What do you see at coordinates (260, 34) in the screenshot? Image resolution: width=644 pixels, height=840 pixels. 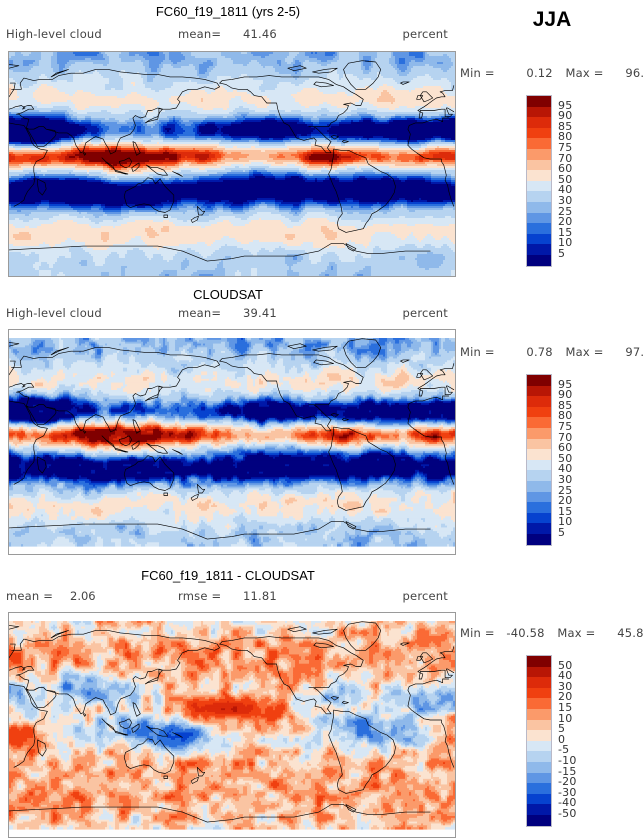 I see `panel-model-mean-value: 41.46` at bounding box center [260, 34].